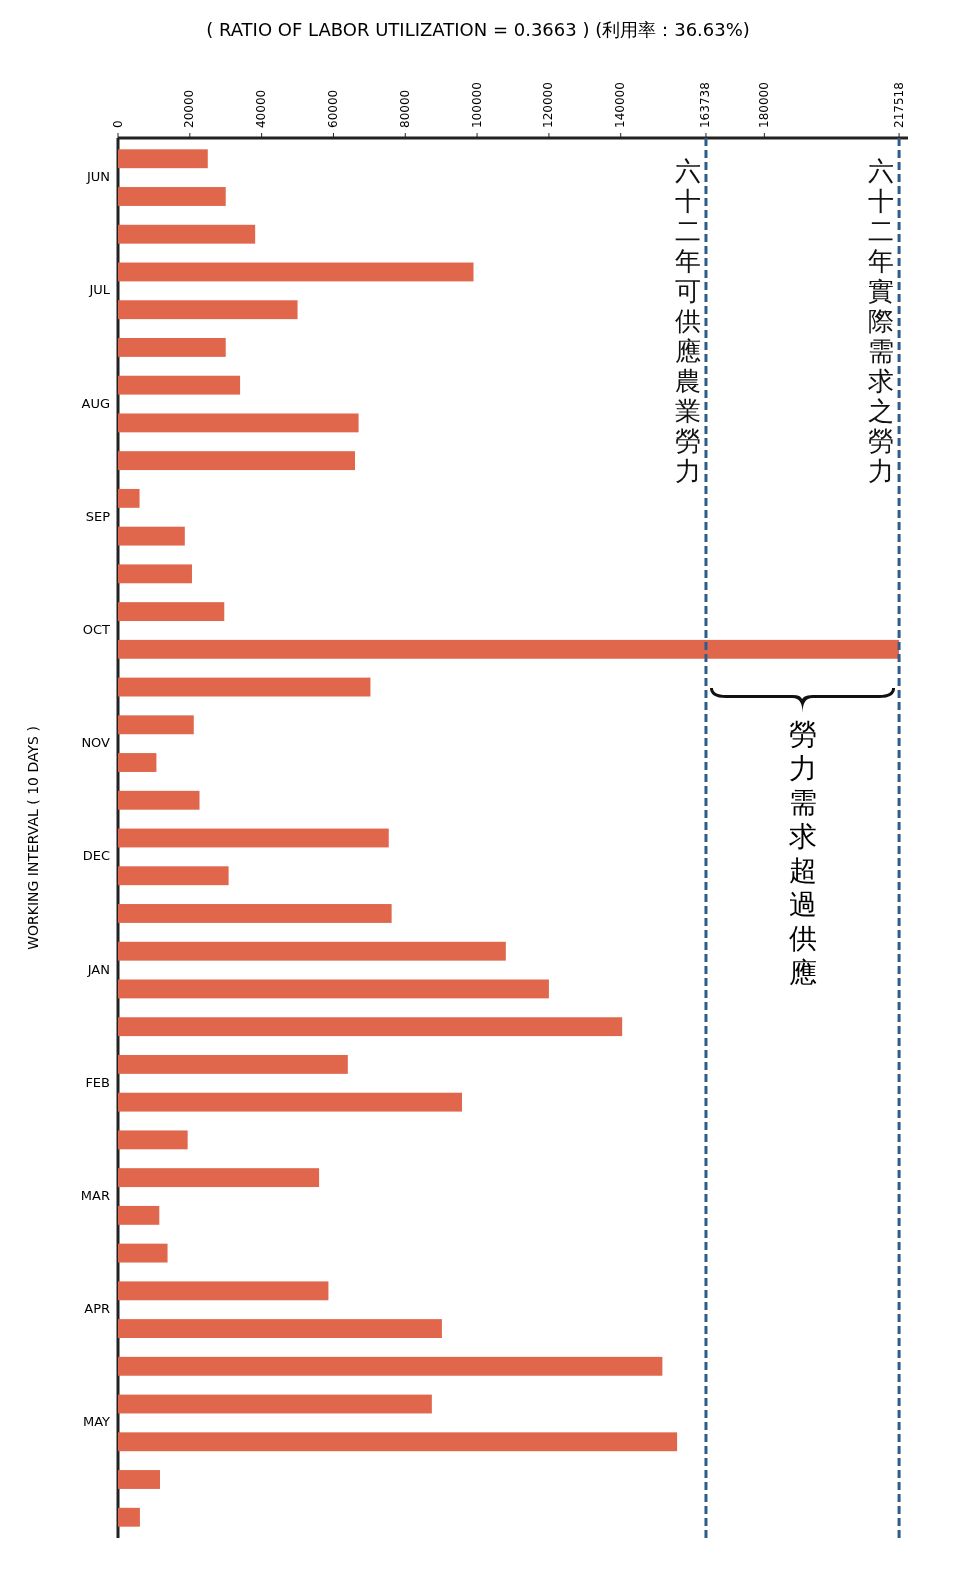 The width and height of the screenshot is (958, 1574). Describe the element at coordinates (96, 856) in the screenshot. I see `y-tick-label: DEC` at that location.